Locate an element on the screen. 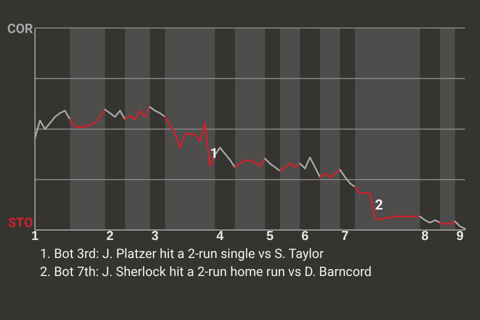  x-tick-label: 8 is located at coordinates (425, 236).